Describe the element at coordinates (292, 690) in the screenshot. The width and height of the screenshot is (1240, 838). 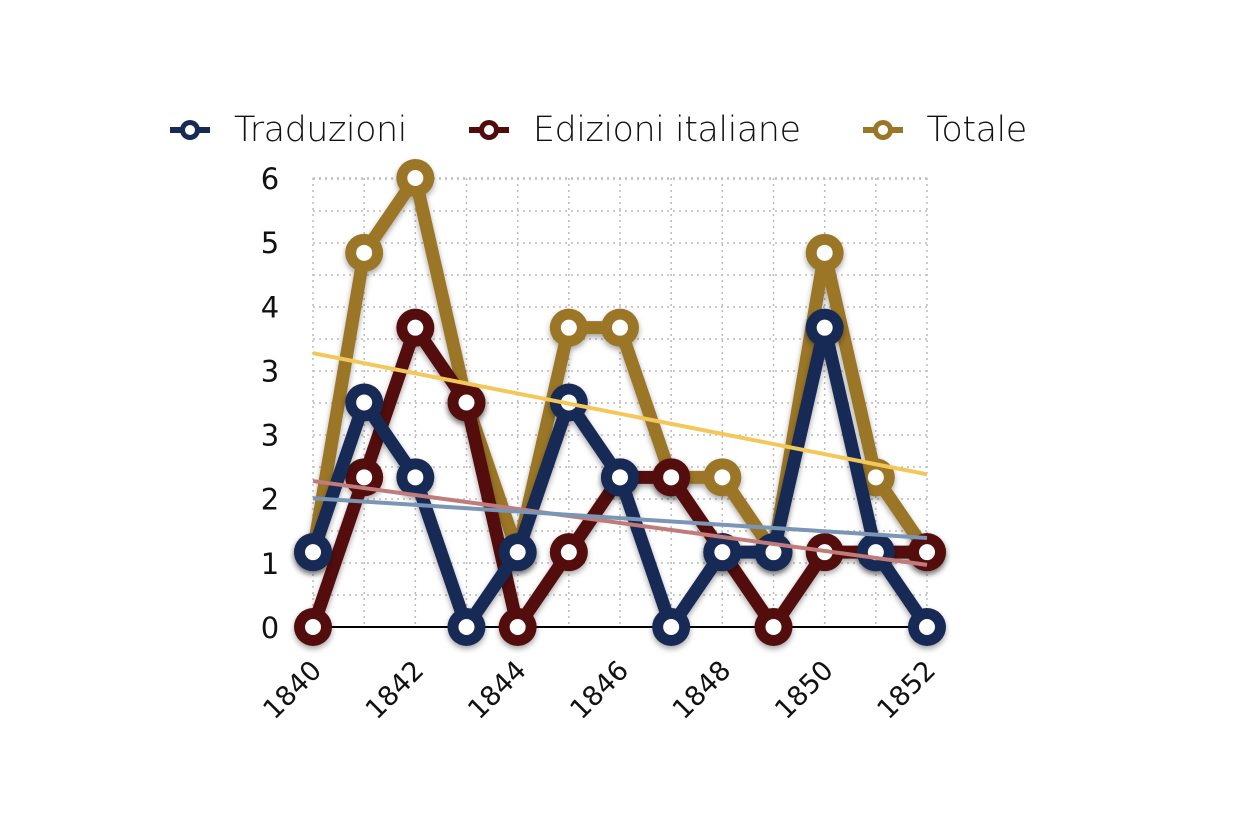
I see `x-tick-label: 1840` at that location.